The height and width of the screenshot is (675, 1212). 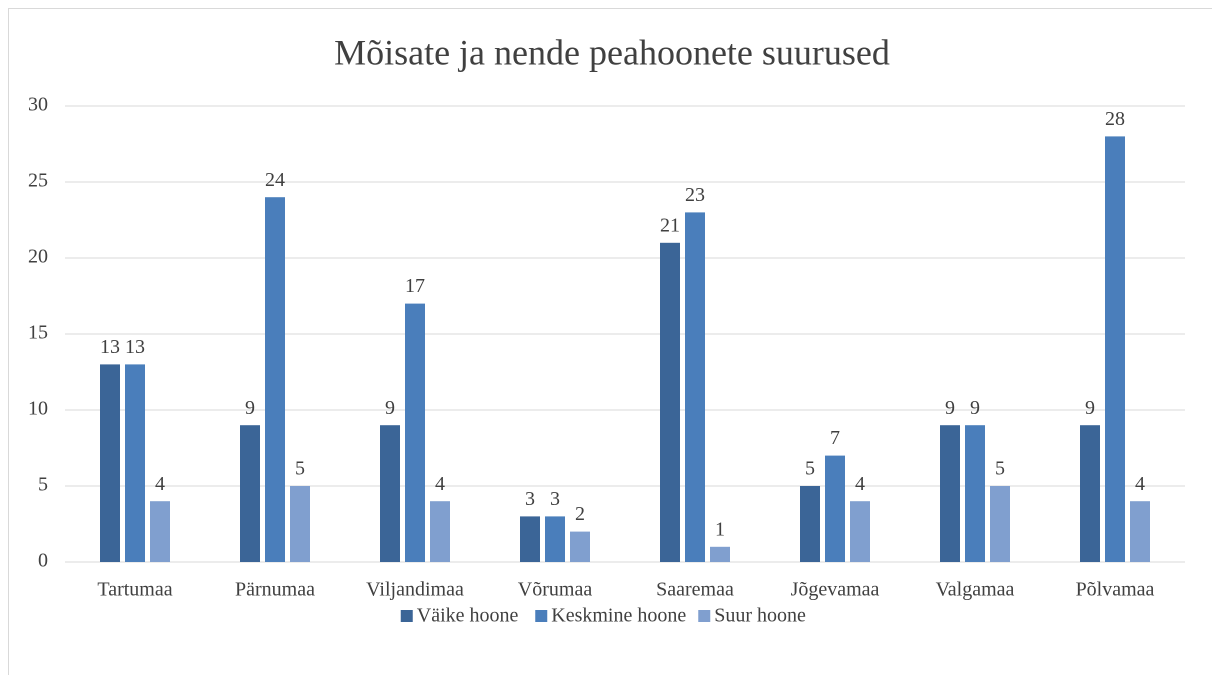 I want to click on x-tick-label: Jõgevamaa, so click(x=835, y=590).